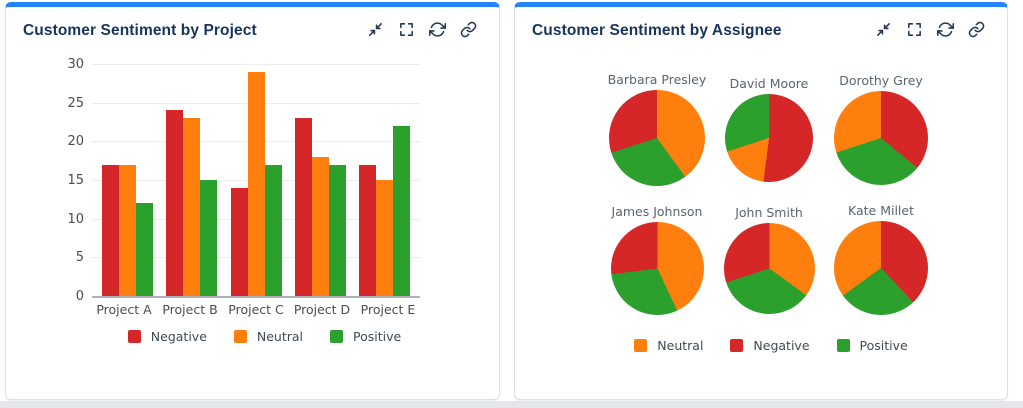 Image resolution: width=1023 pixels, height=408 pixels. I want to click on x-axis-label: Project E, so click(388, 309).